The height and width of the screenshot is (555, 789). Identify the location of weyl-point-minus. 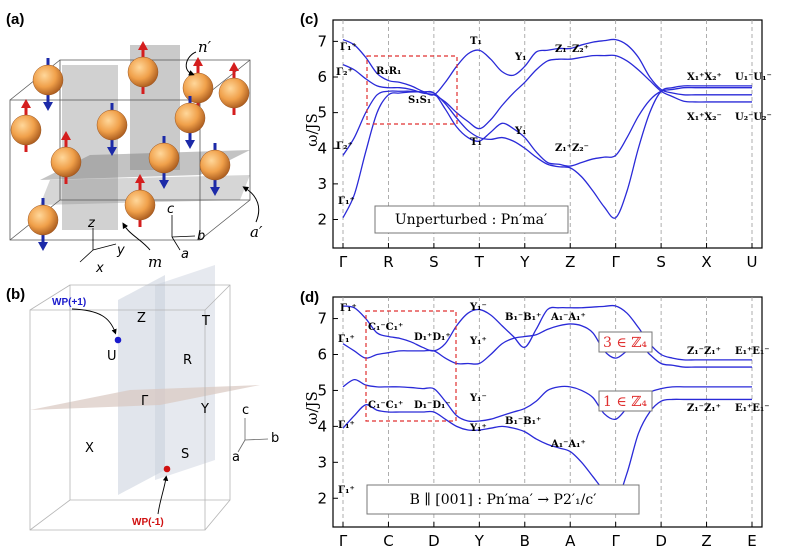
(167, 469).